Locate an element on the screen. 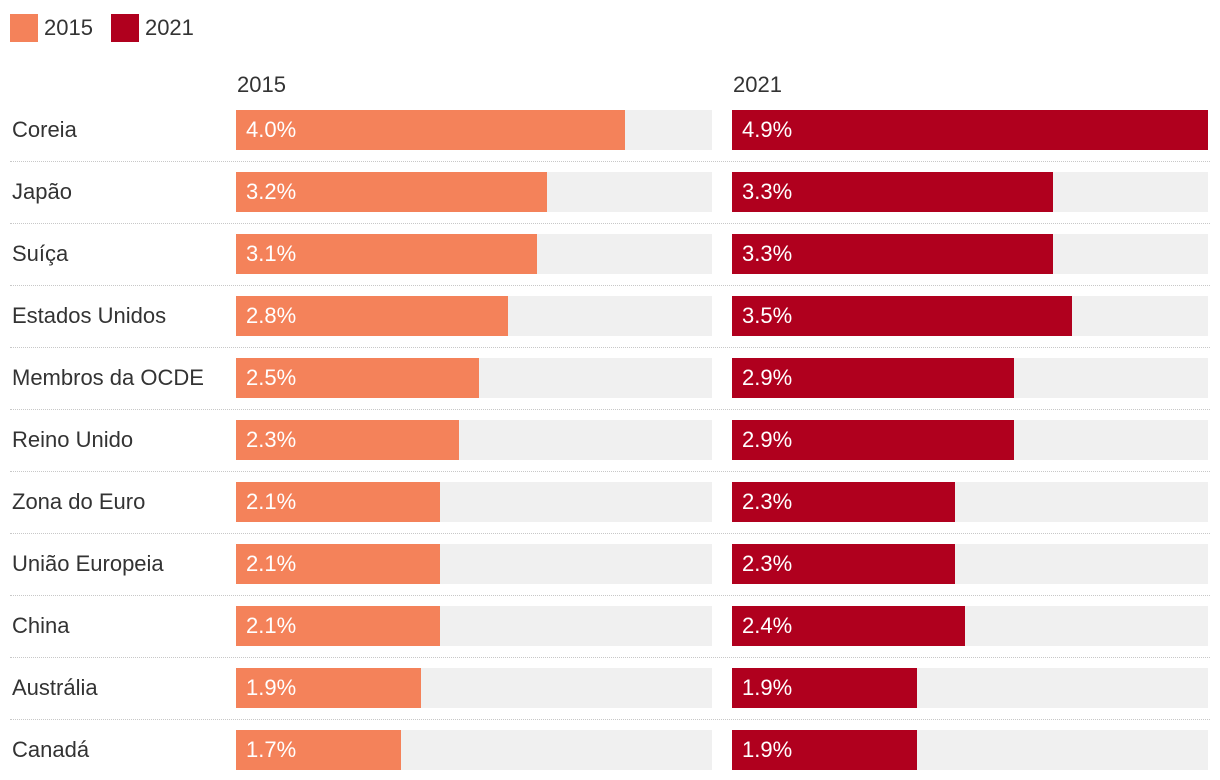  legend: 2015 2021 is located at coordinates (111, 28).